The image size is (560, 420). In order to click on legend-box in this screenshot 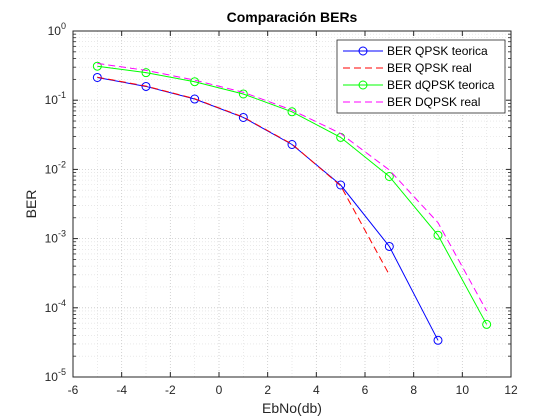, I will do `click(421, 76)`.